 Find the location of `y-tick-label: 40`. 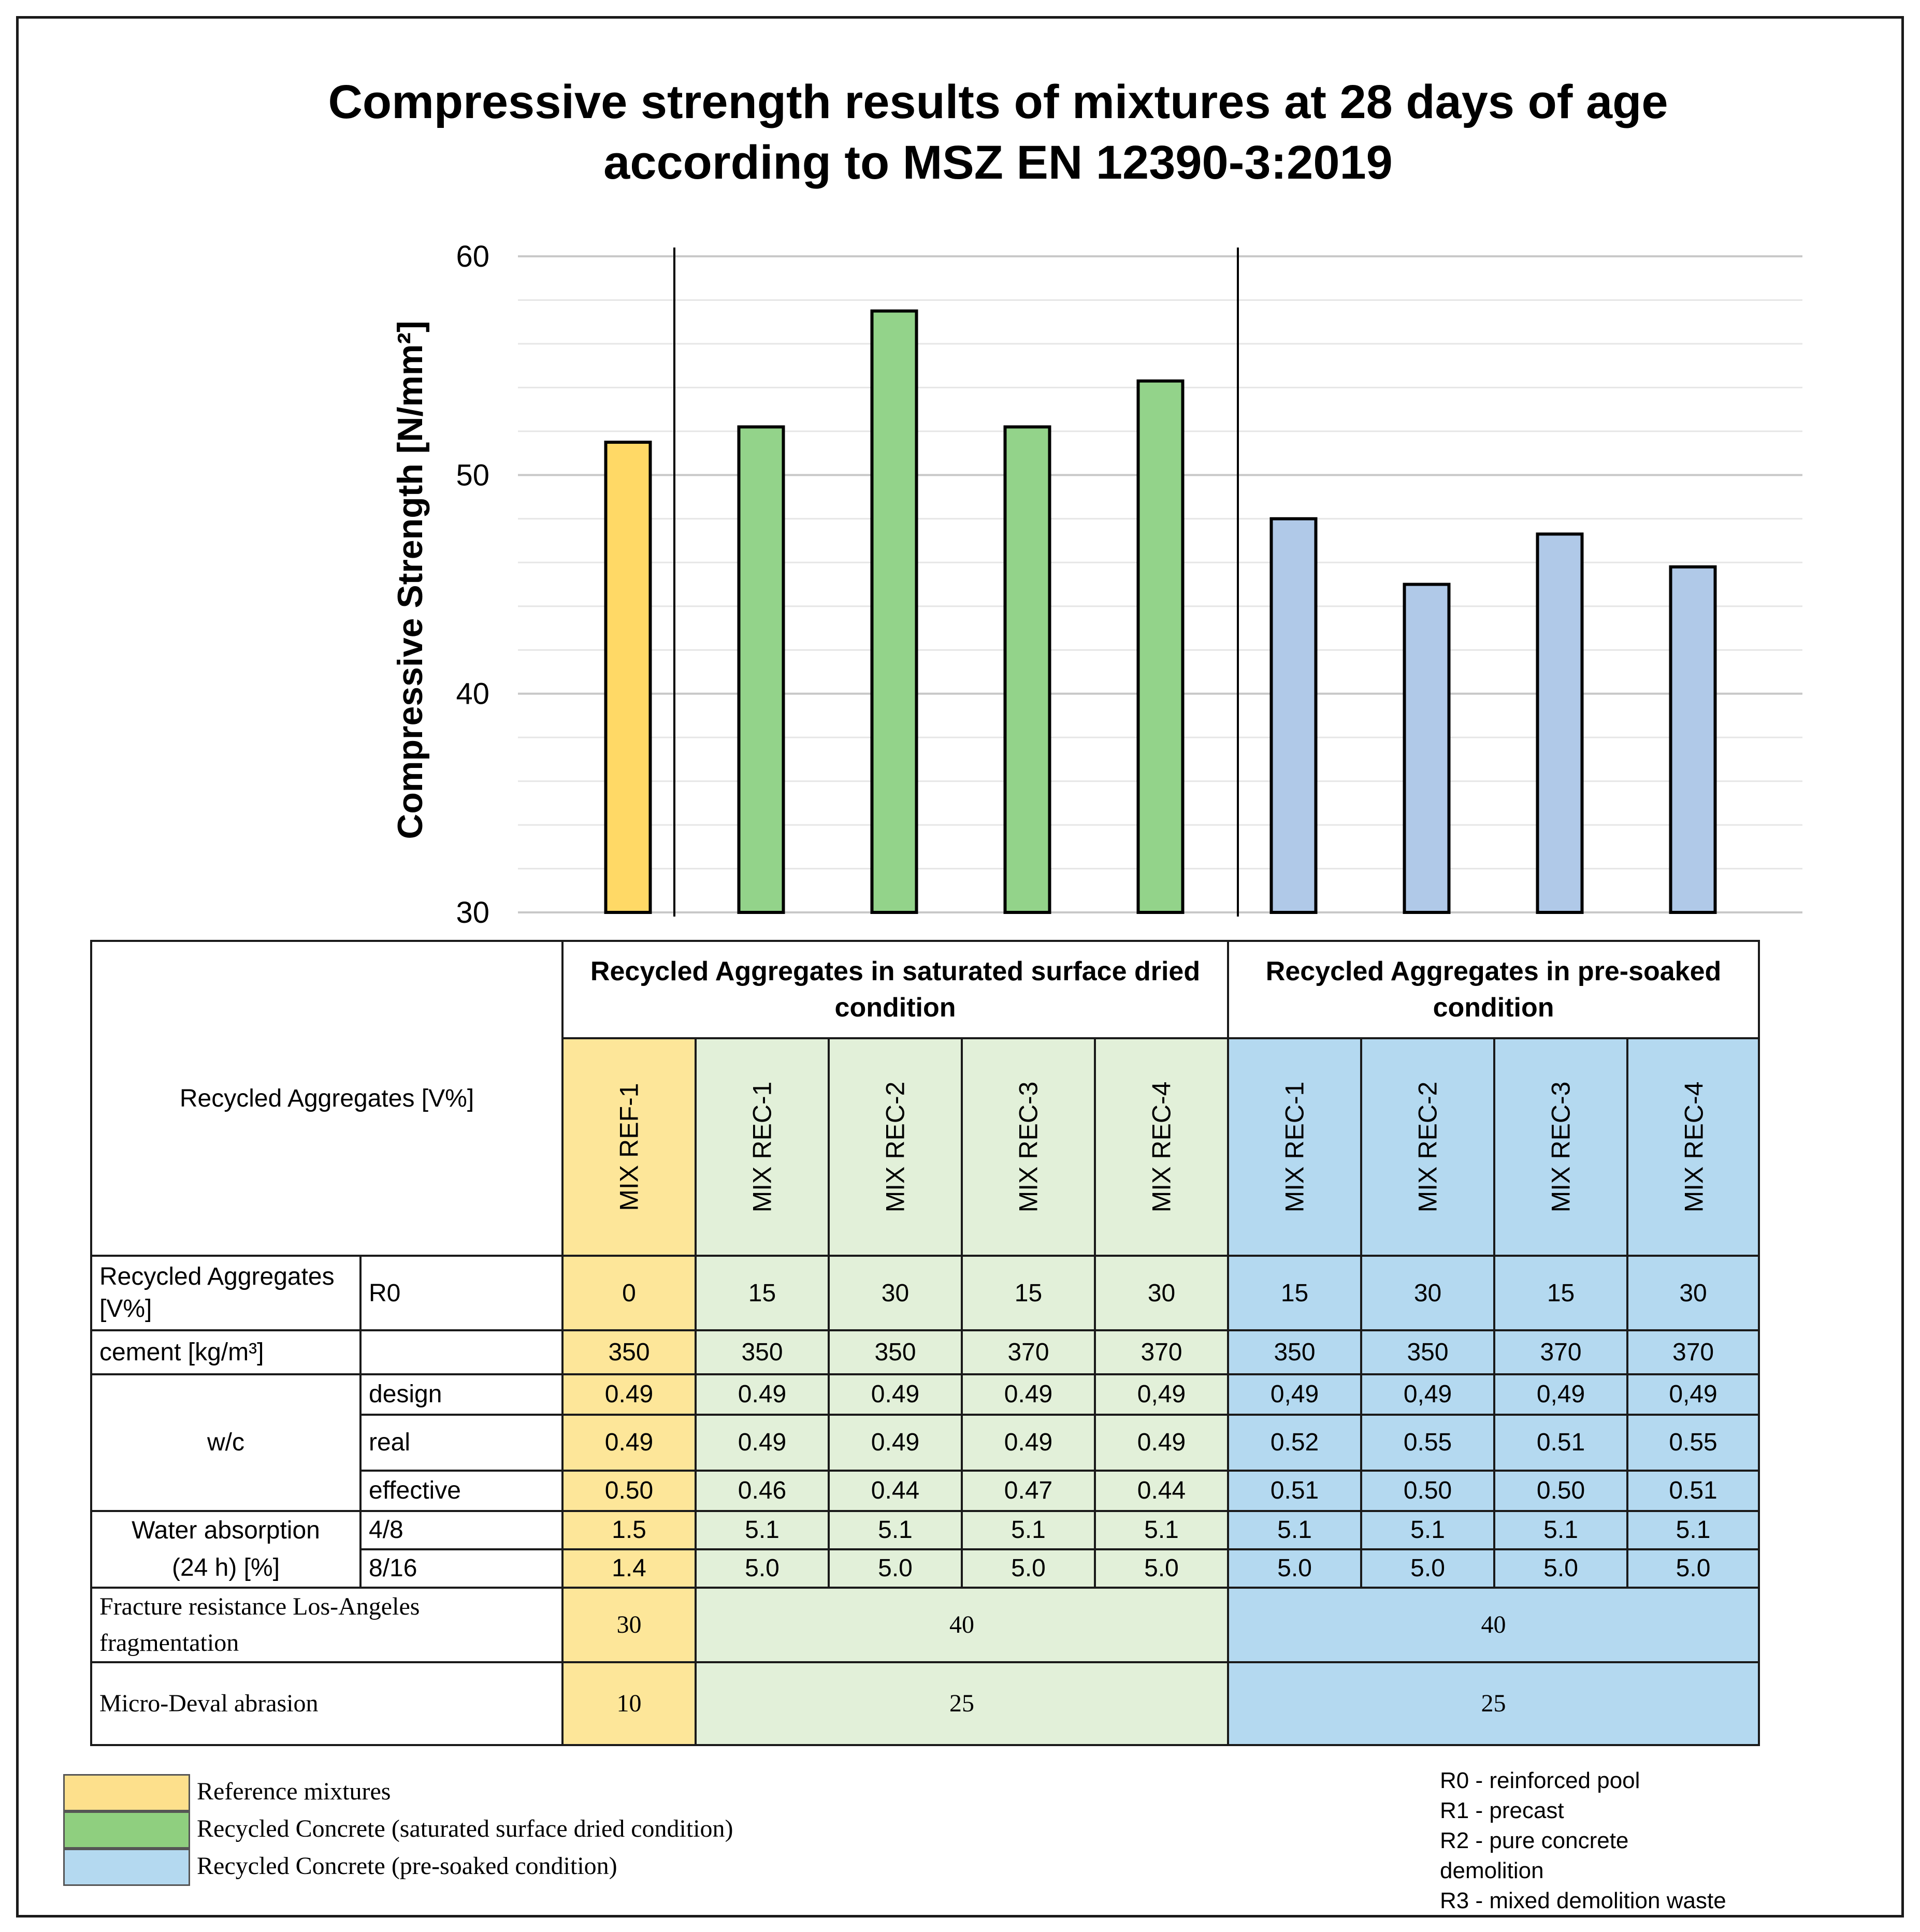

y-tick-label: 40 is located at coordinates (472, 694).